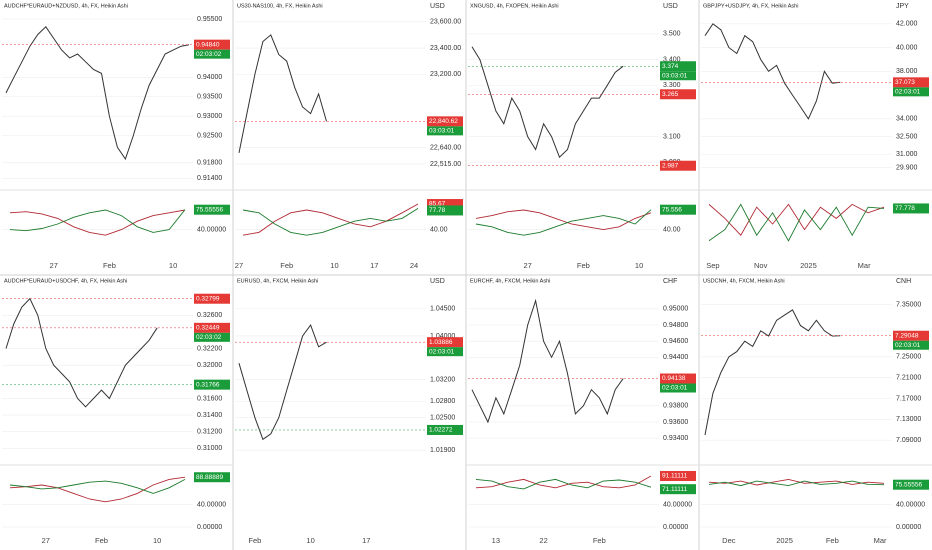  What do you see at coordinates (907, 335) in the screenshot?
I see `price-badge-label: 7.29048` at bounding box center [907, 335].